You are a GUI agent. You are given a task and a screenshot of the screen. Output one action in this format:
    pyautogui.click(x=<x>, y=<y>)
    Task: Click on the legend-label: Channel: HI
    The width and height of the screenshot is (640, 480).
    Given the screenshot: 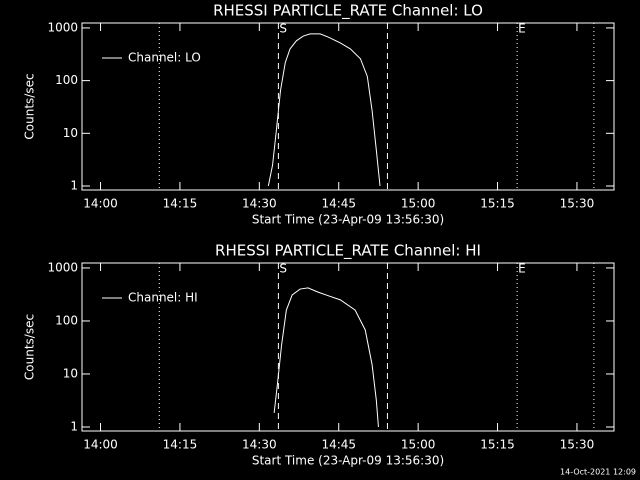 What is the action you would take?
    pyautogui.click(x=163, y=298)
    